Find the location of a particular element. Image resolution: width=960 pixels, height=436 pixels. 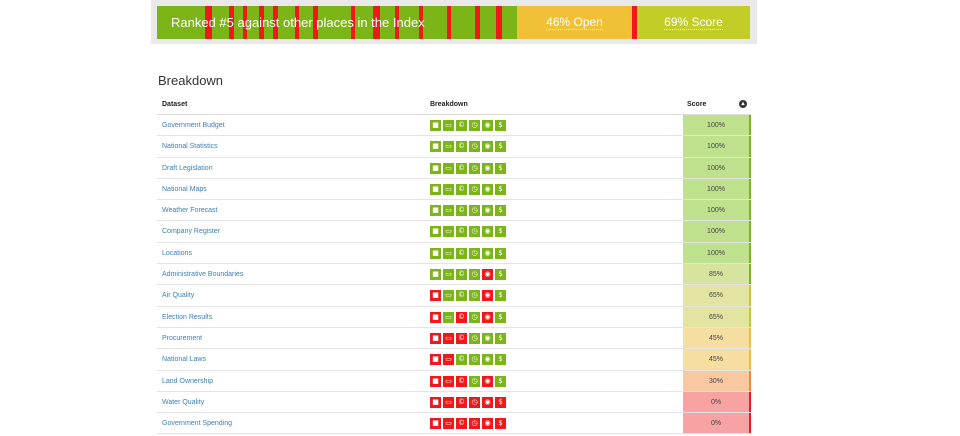

dataset-link: Government Budget is located at coordinates (193, 125).